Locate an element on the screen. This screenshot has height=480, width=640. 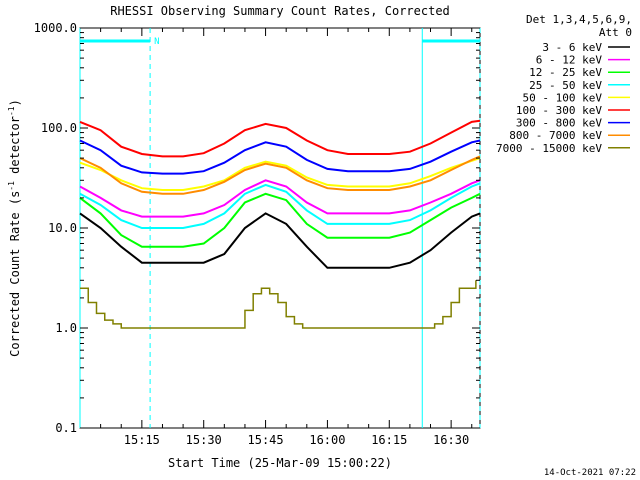
y-axis-label: Corrected Count Rate (s-1 detector-1) is located at coordinates (14, 228).